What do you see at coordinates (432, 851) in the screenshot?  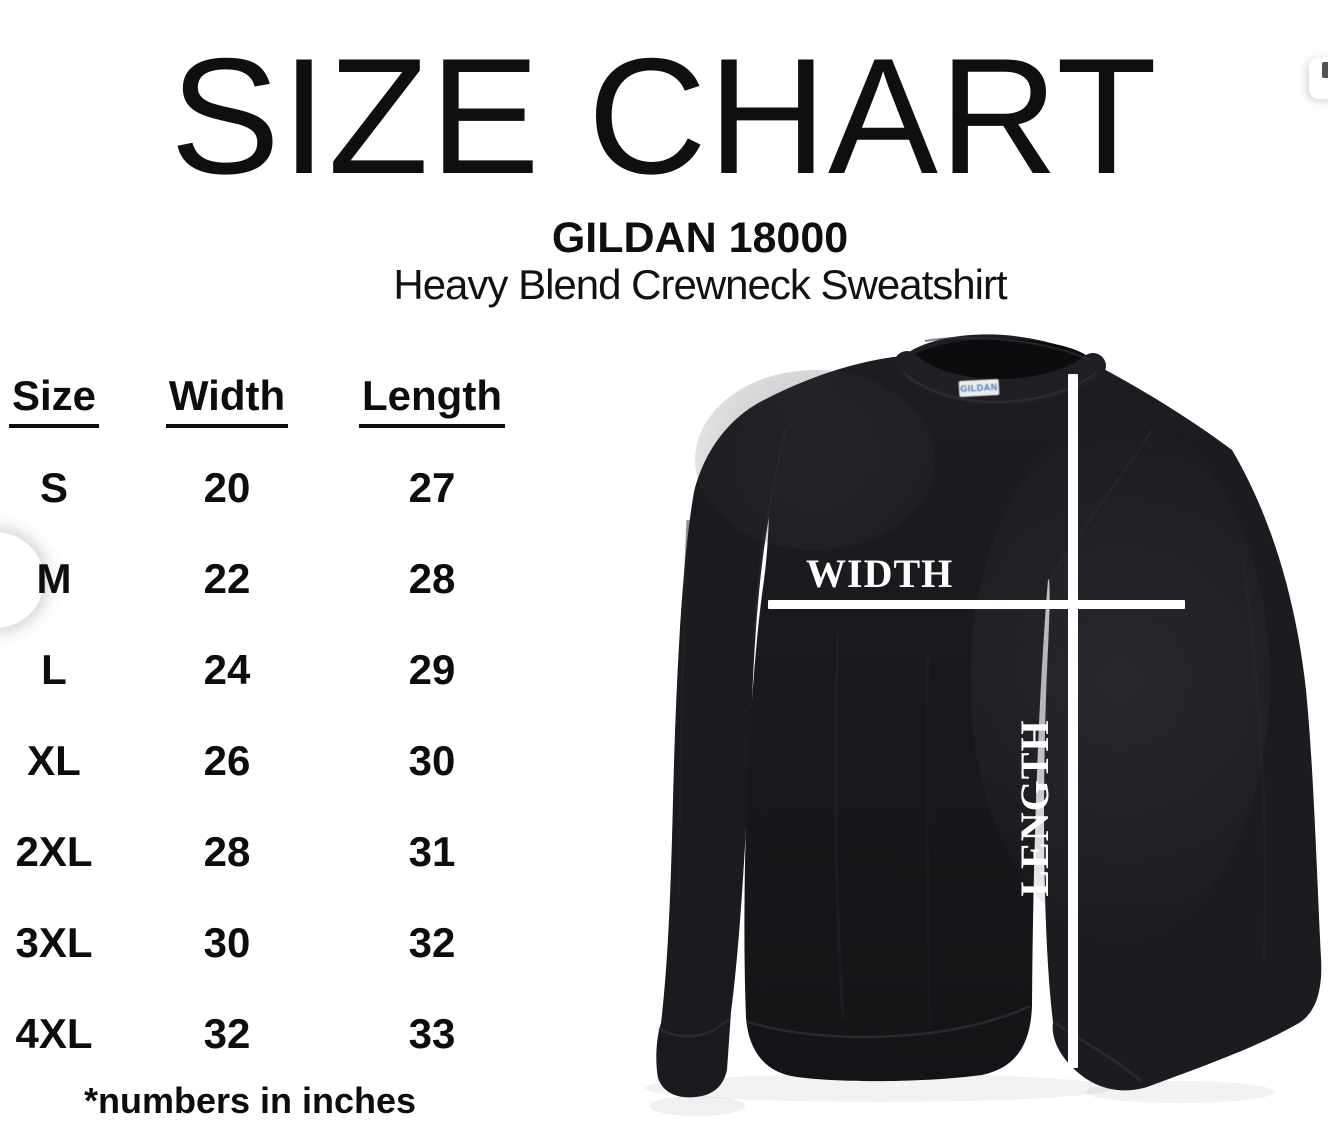 I see `length-value: 31` at bounding box center [432, 851].